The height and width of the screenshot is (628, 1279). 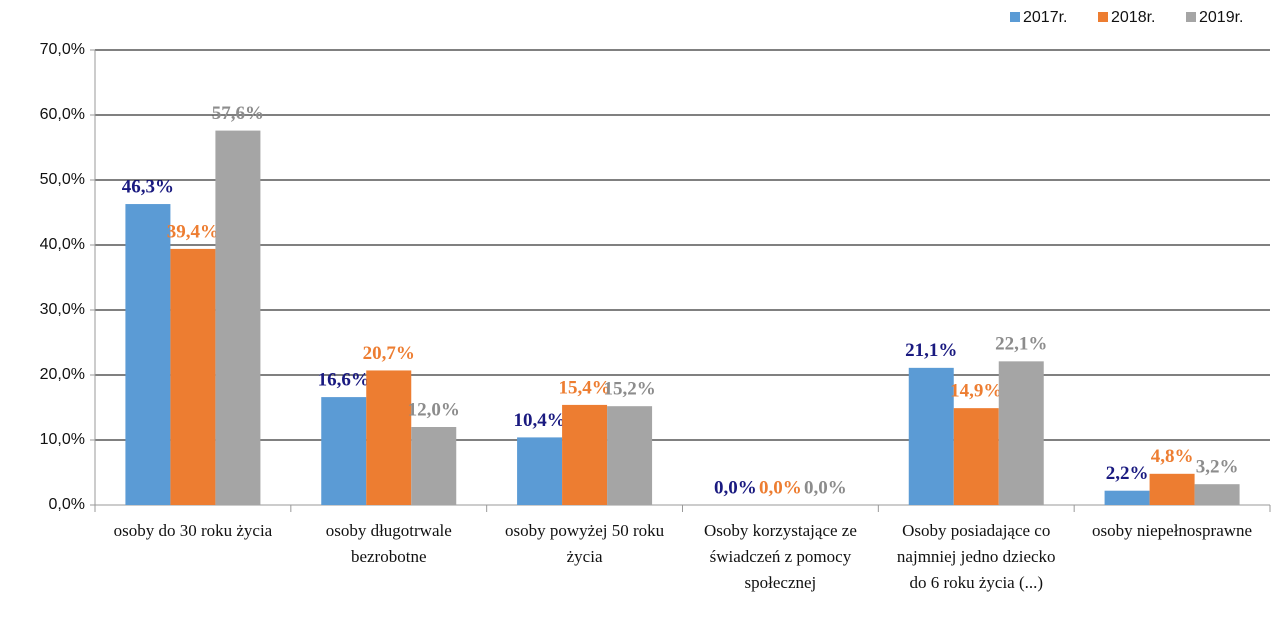 I want to click on value-label: 15,4%, so click(x=584, y=387).